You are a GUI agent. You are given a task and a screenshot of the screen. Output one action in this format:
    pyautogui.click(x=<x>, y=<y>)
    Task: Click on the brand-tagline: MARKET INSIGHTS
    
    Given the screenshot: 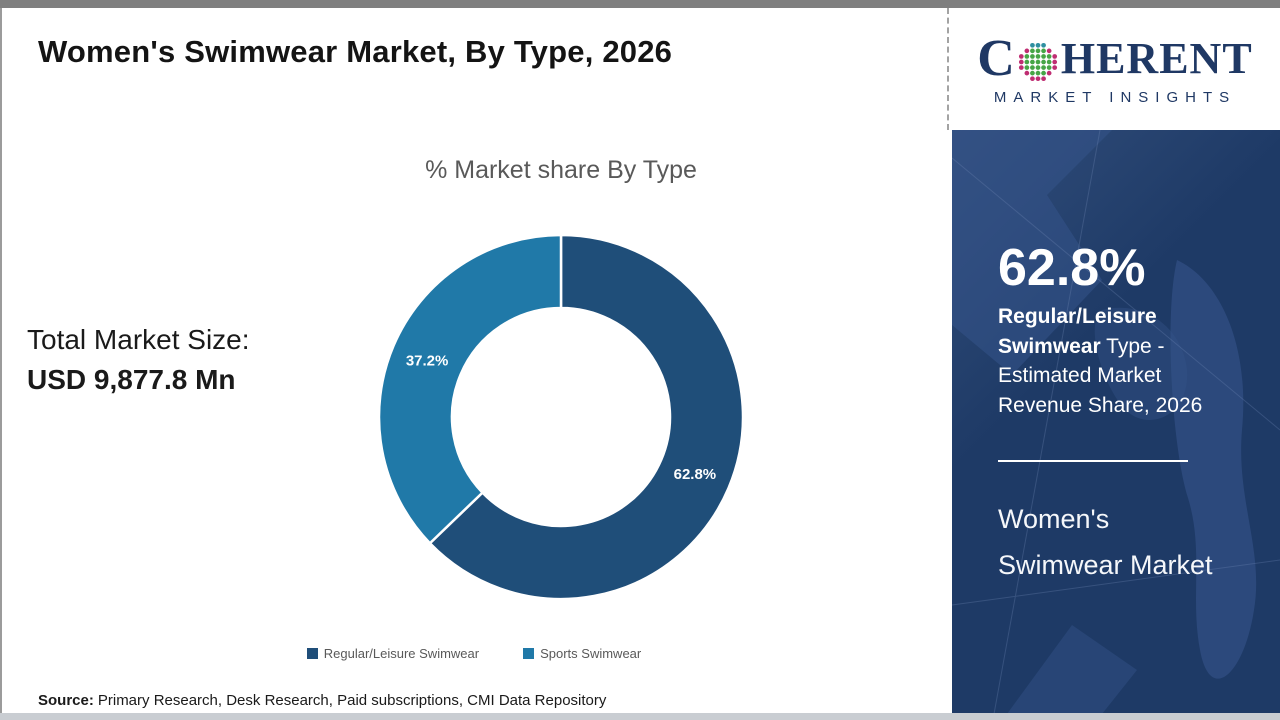 What is the action you would take?
    pyautogui.click(x=1115, y=97)
    